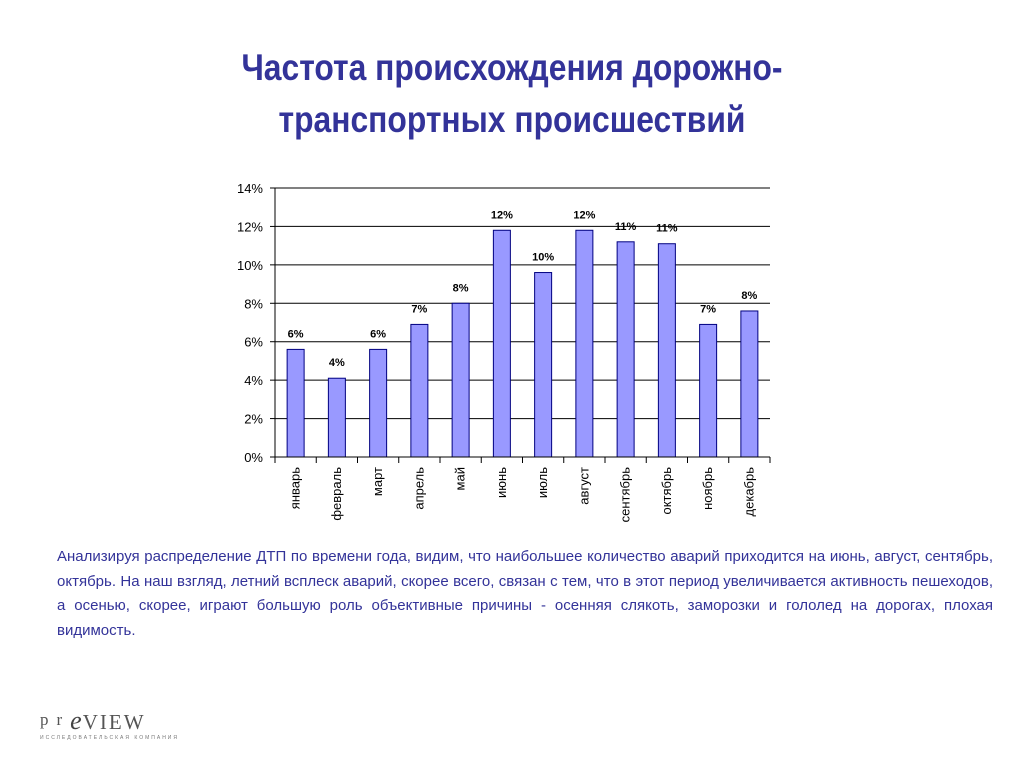  I want to click on category-label: май, so click(460, 478).